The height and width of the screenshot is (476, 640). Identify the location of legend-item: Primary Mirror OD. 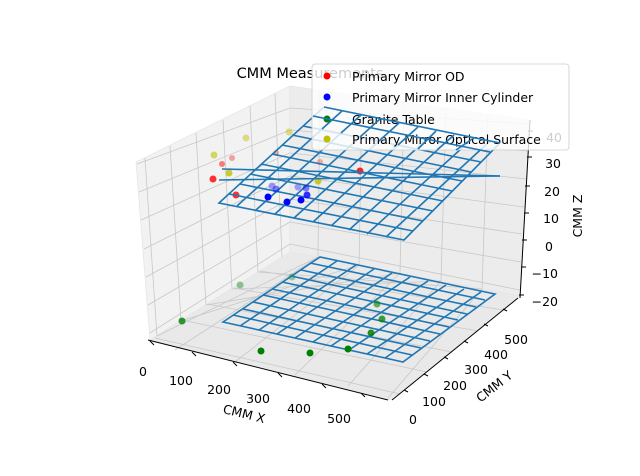
(394, 76).